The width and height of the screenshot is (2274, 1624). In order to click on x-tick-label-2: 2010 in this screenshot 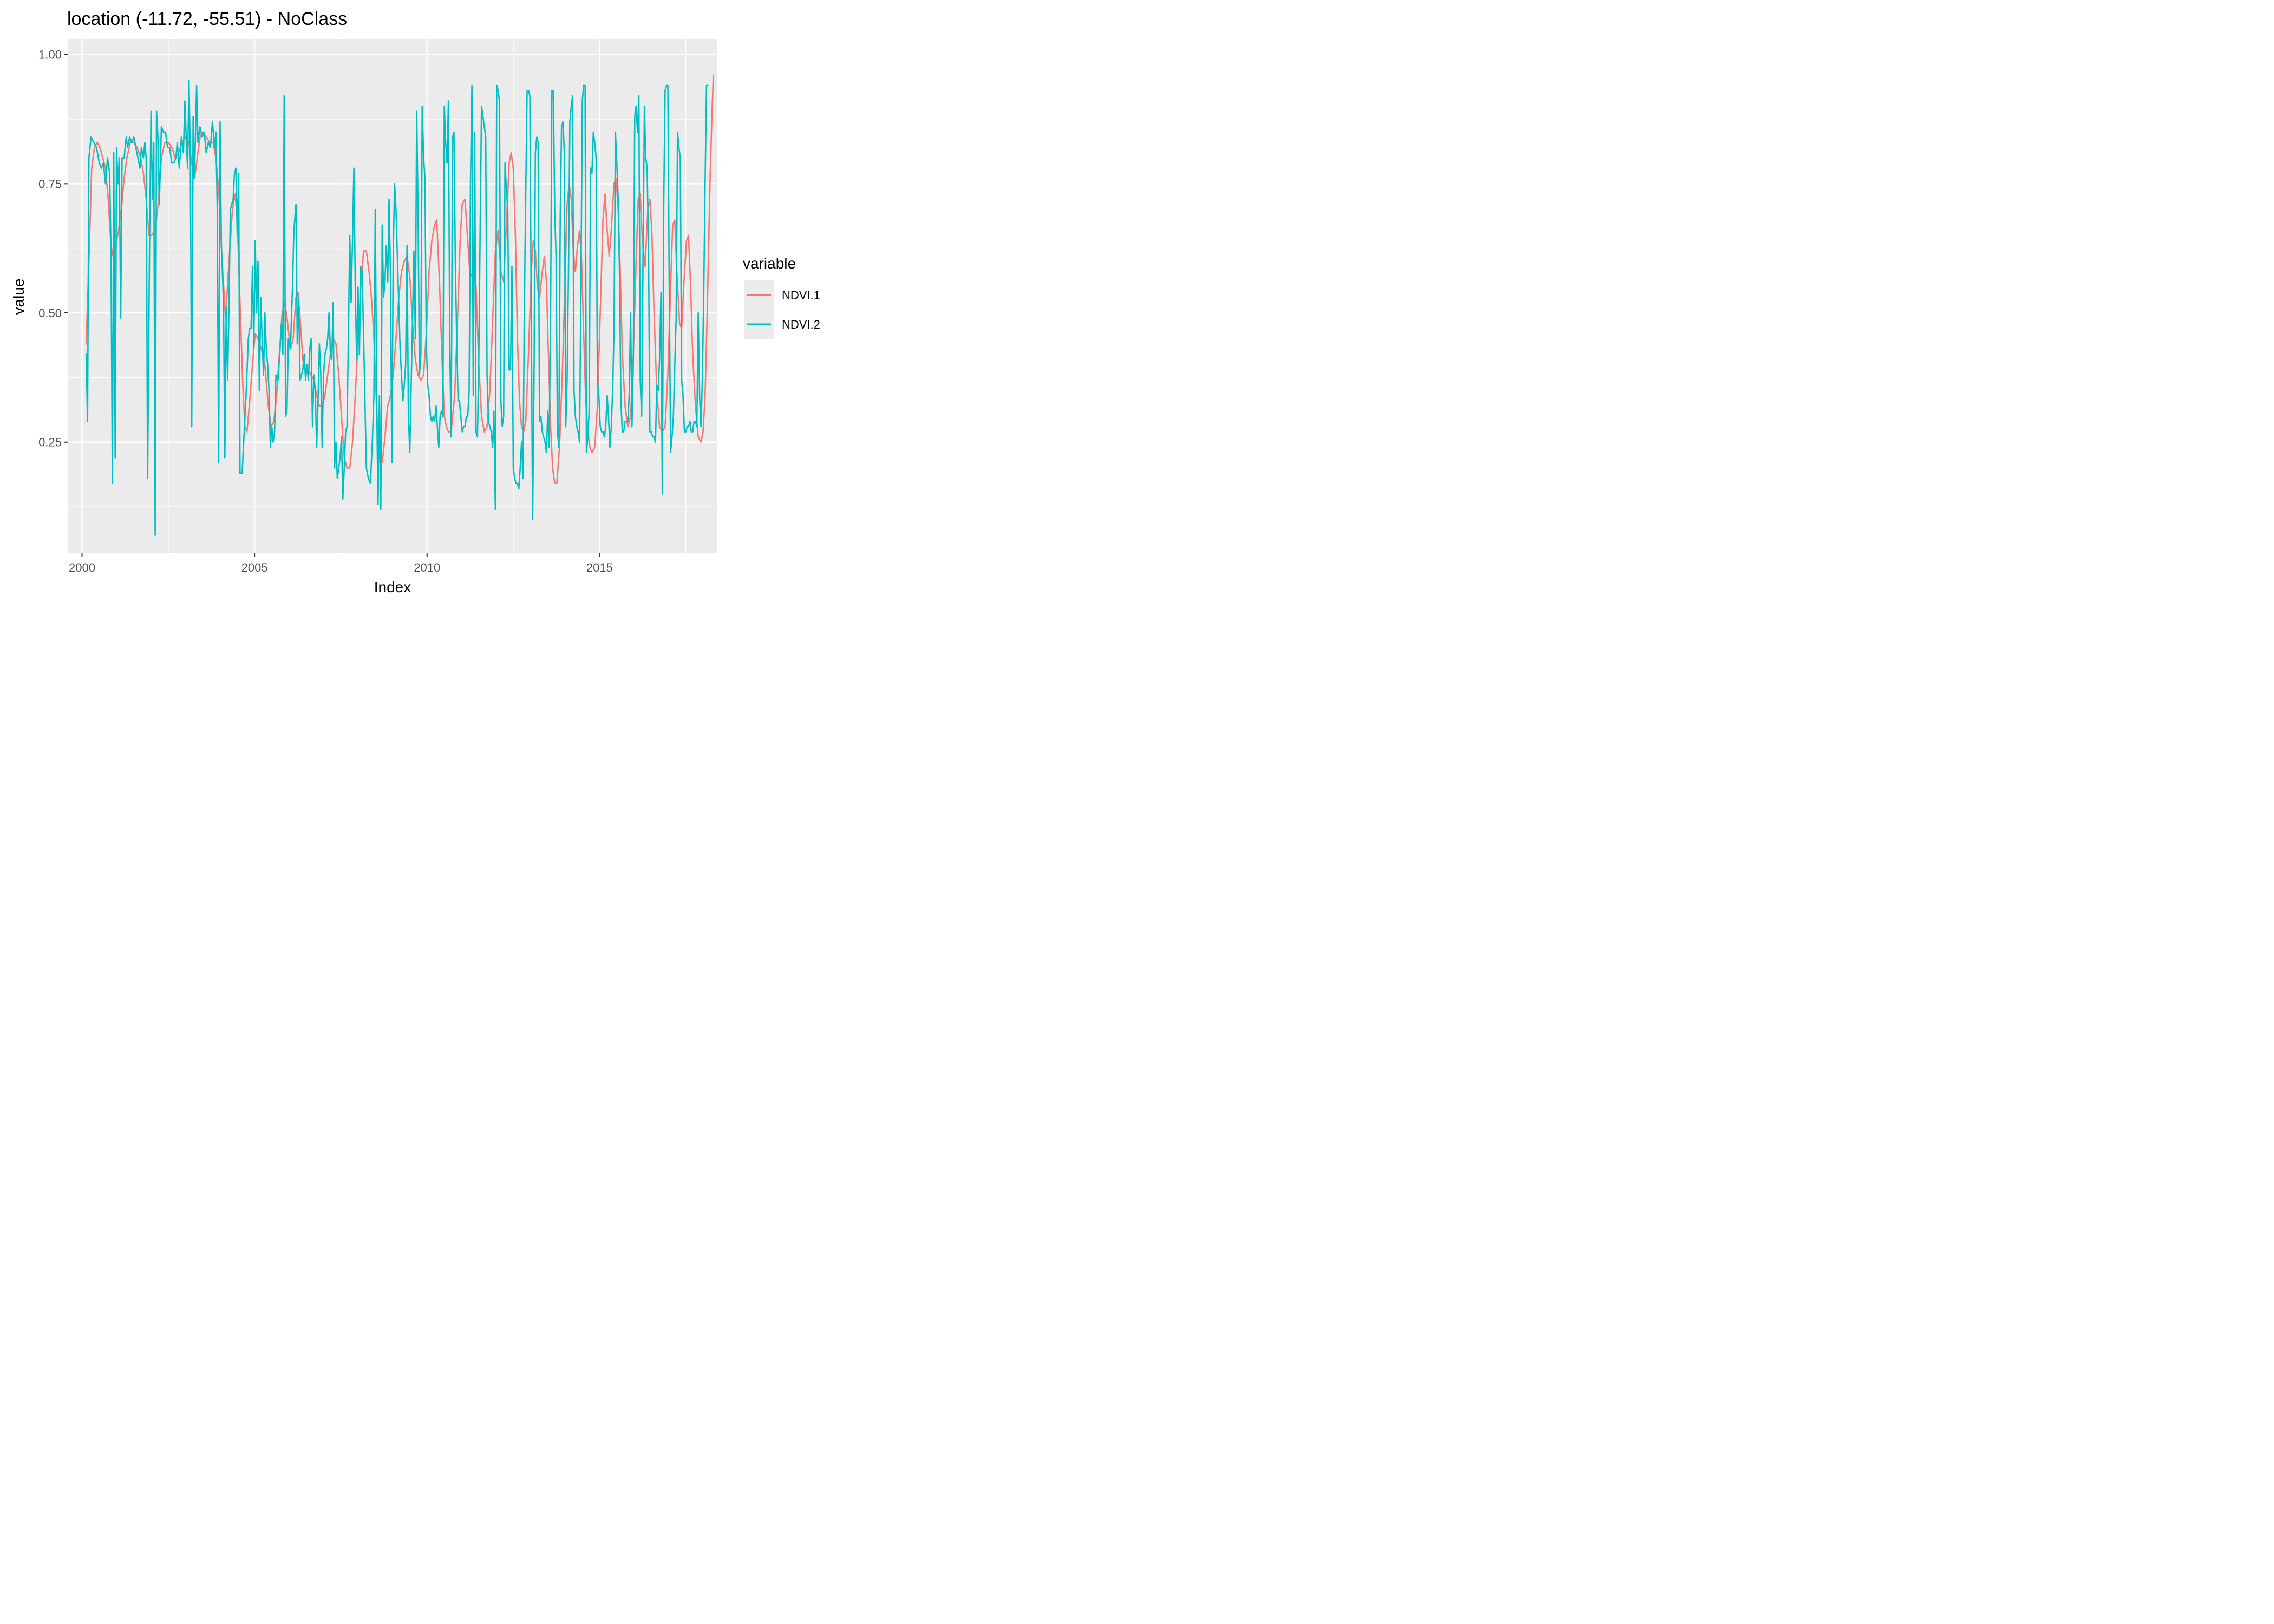, I will do `click(427, 567)`.